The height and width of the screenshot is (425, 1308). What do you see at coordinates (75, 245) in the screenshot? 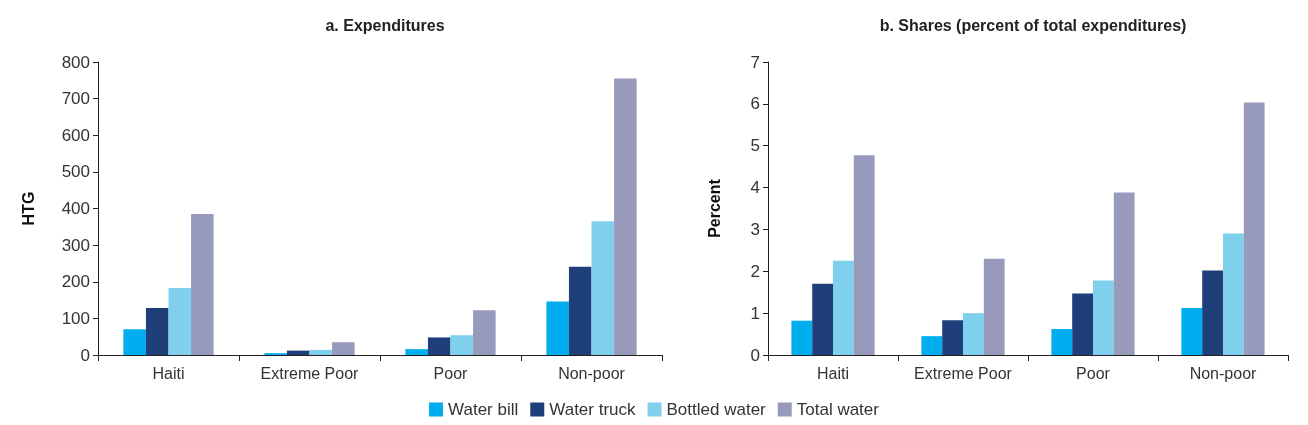
I see `y-tick-label: 300` at bounding box center [75, 245].